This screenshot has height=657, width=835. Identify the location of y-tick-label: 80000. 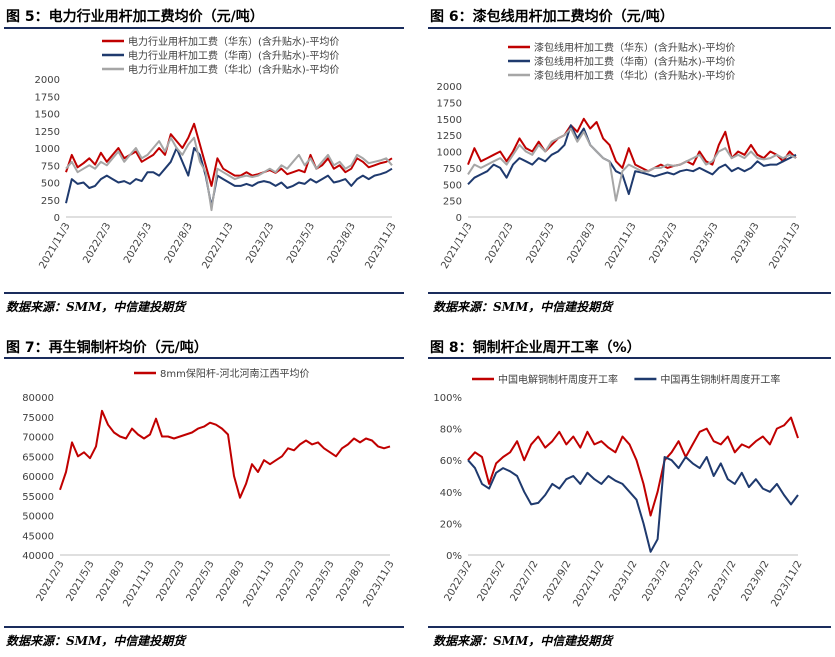
(38, 398).